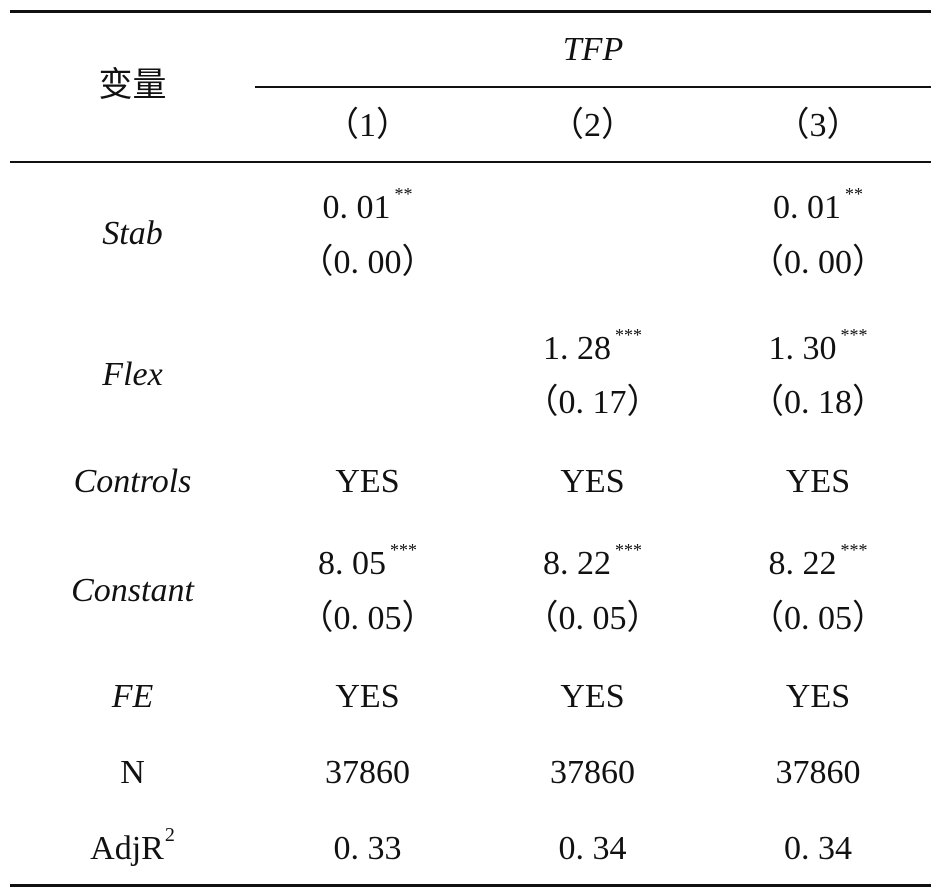 The image size is (938, 894). Describe the element at coordinates (593, 49) in the screenshot. I see `group-header-tfp: TFP` at that location.